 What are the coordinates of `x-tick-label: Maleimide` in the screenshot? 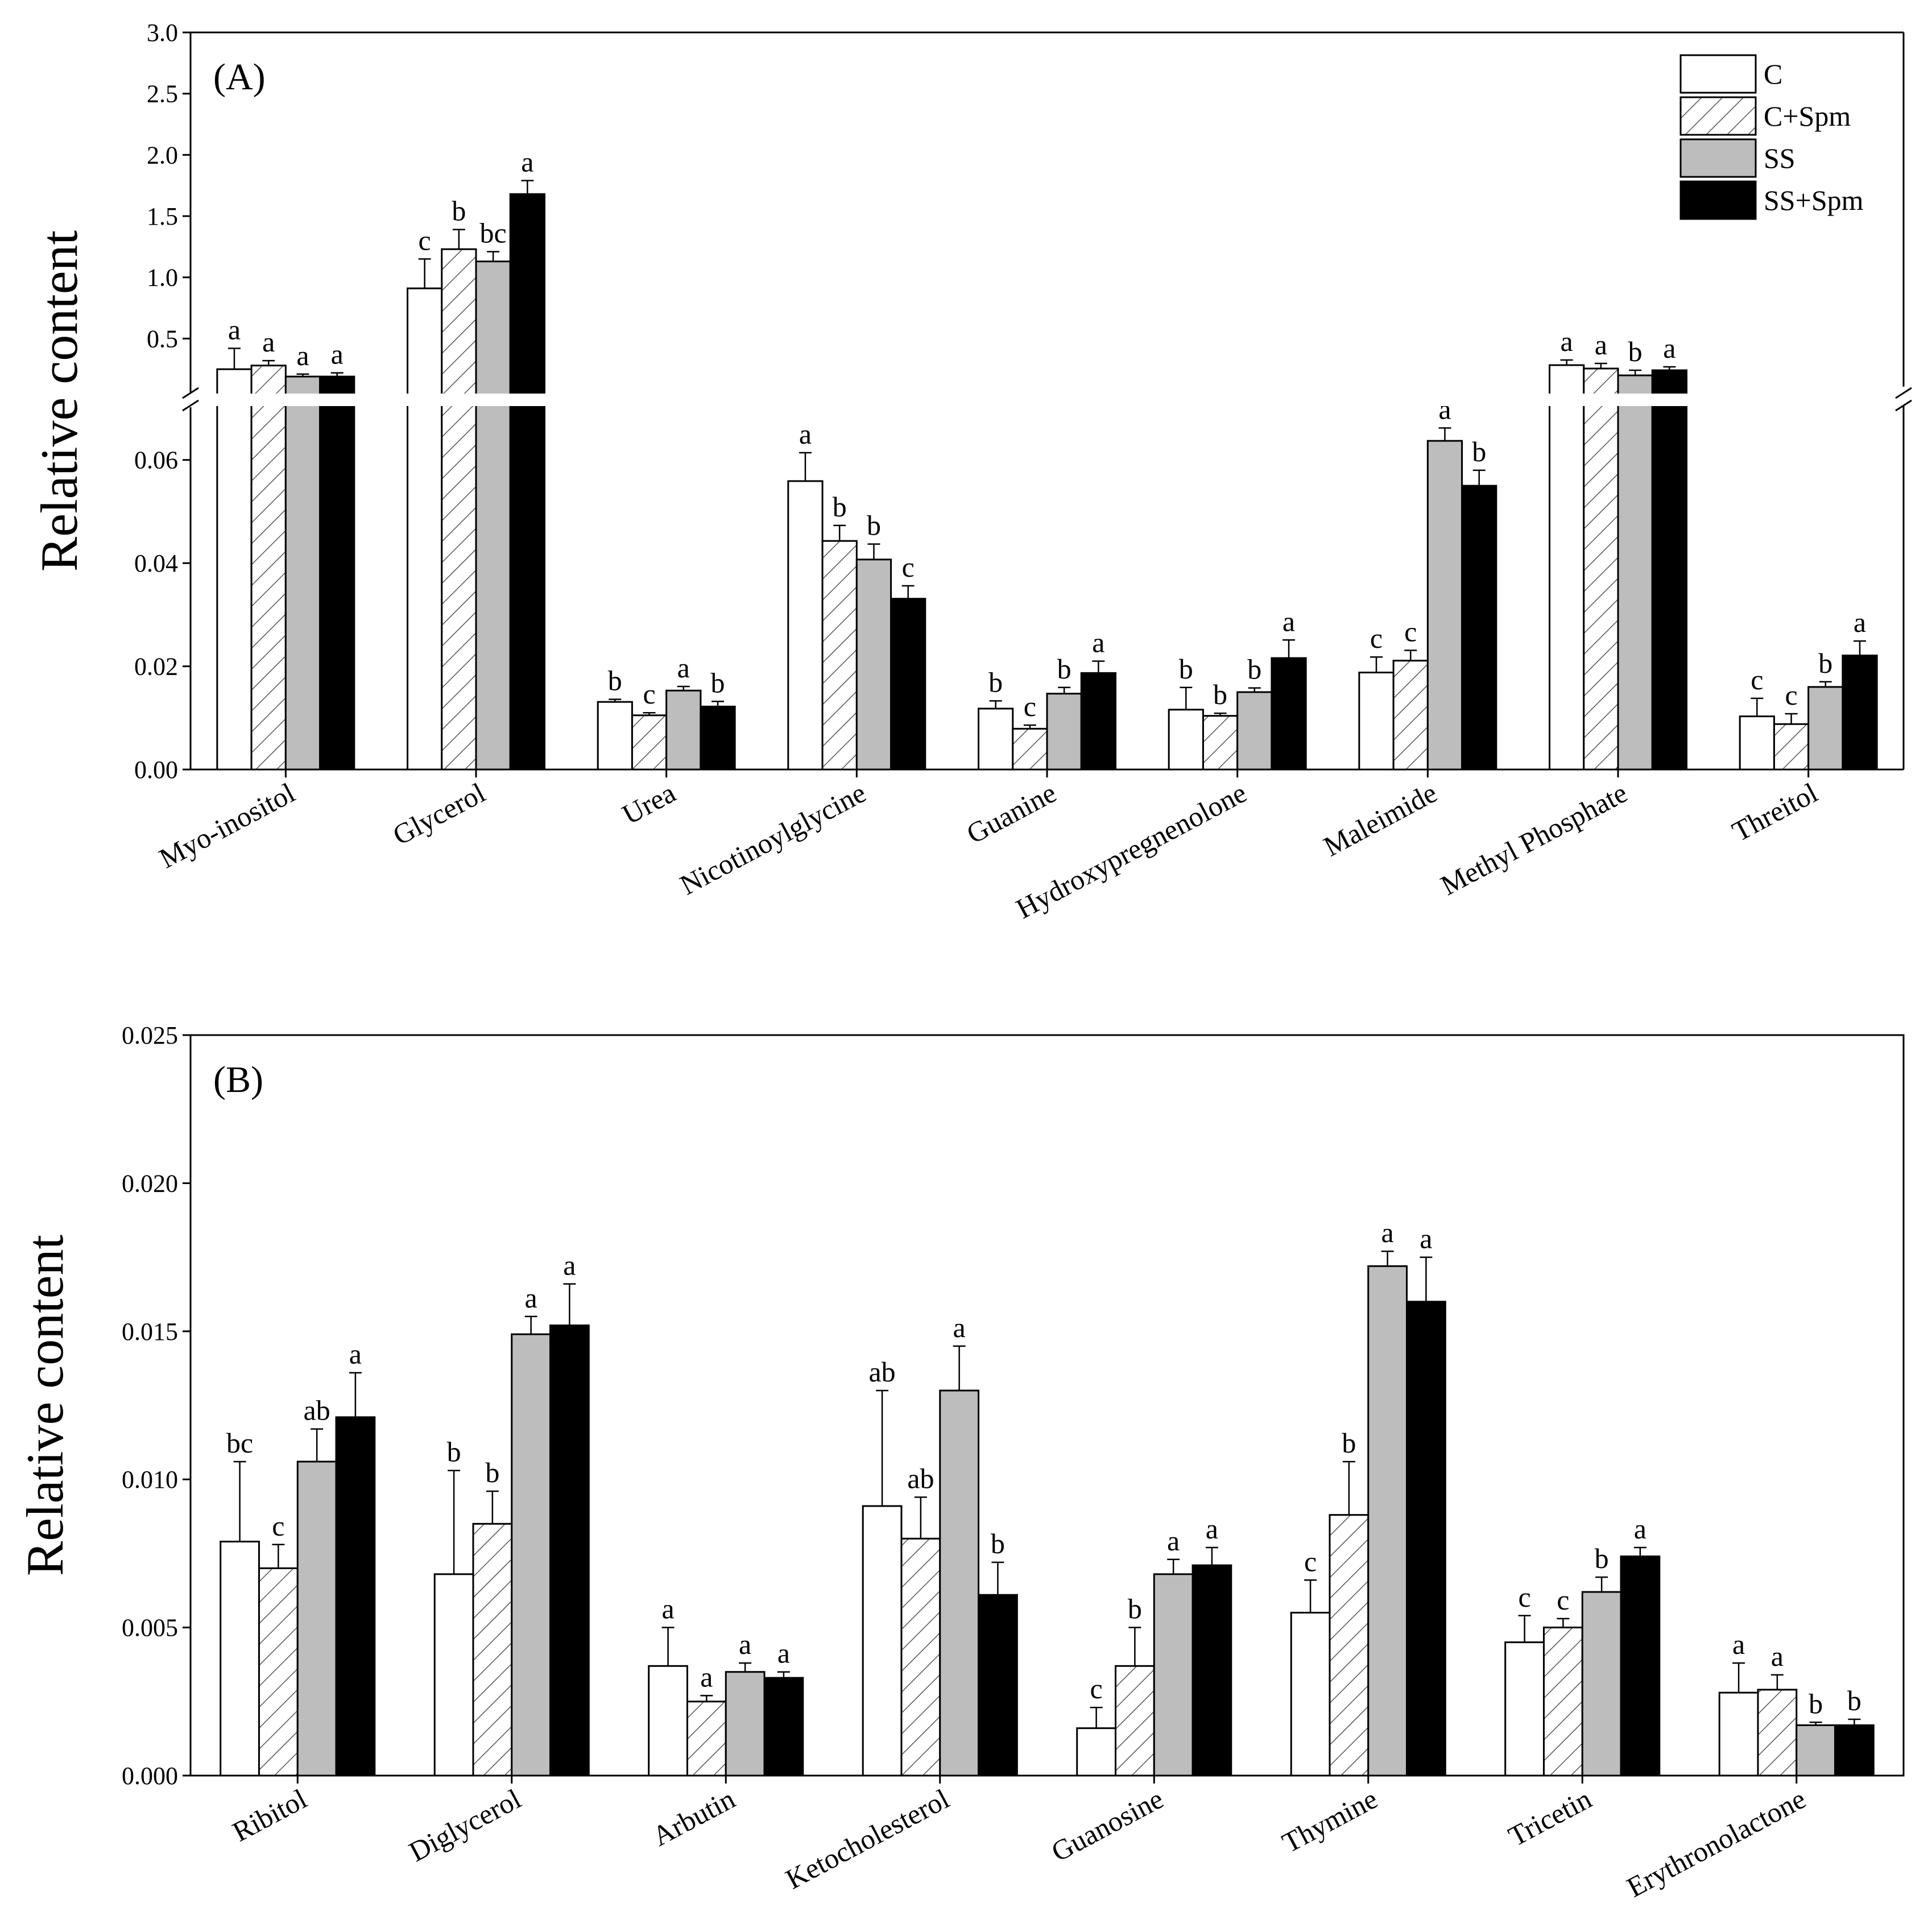 It's located at (1380, 819).